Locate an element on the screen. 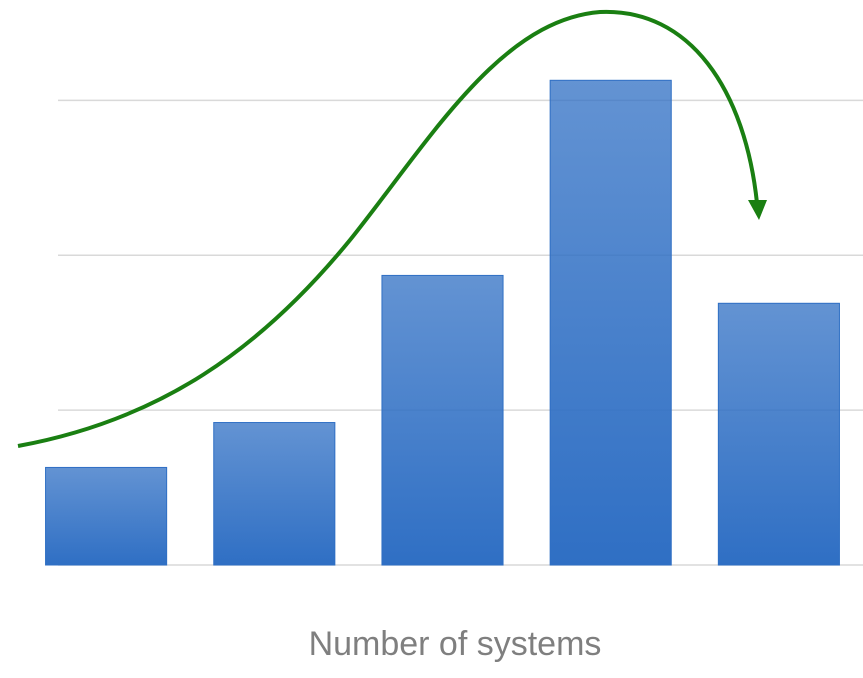  x-axis-title: Number of systems is located at coordinates (455, 644).